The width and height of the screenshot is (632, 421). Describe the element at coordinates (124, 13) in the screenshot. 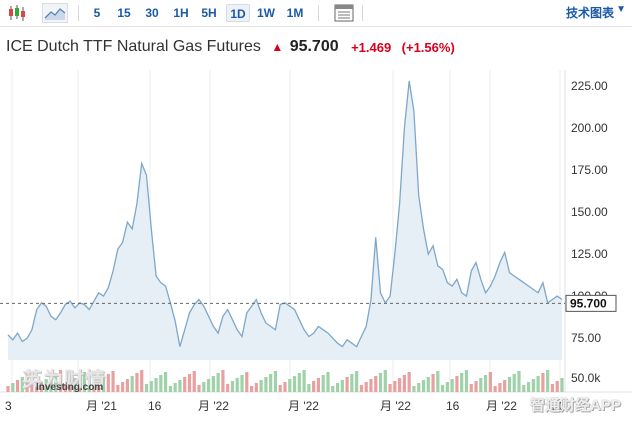

I see `interval-15: 15` at that location.